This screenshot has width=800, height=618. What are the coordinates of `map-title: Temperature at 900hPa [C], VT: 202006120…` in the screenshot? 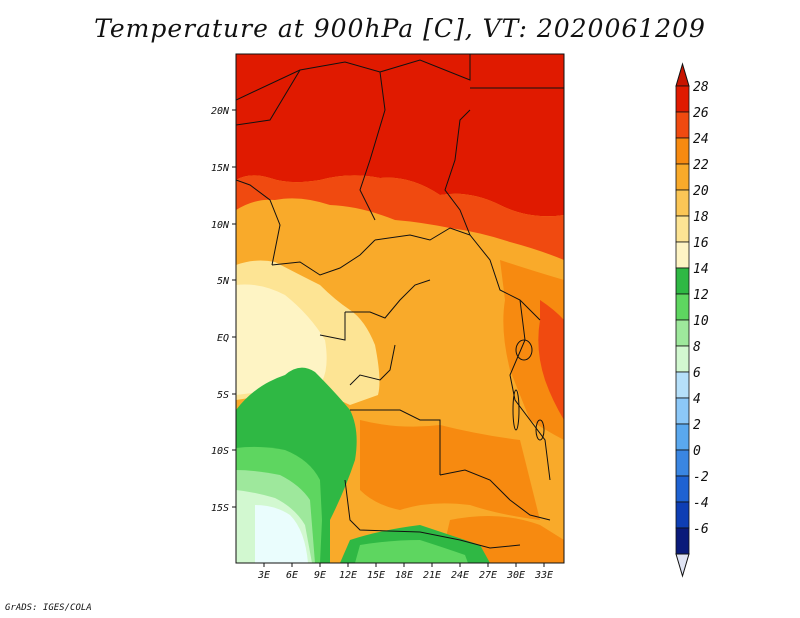 It's located at (400, 28).